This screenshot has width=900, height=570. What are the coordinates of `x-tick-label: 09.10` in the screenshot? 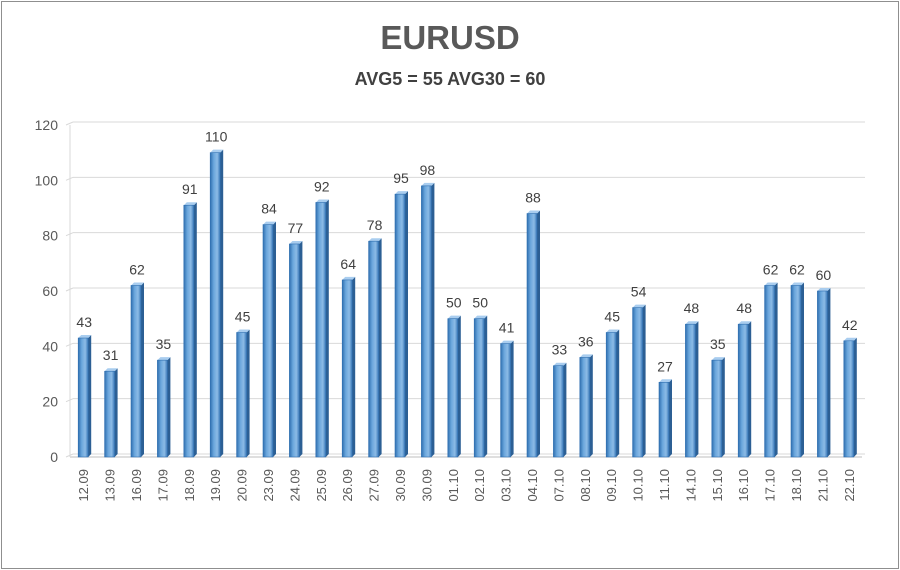 It's located at (611, 485).